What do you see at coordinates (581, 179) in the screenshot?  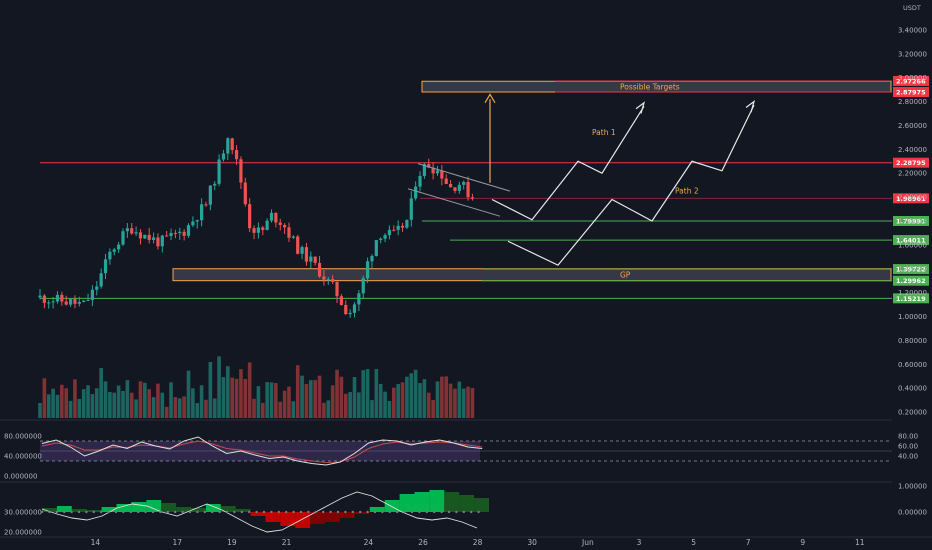 I see `drawings: Path 1 Path 2` at bounding box center [581, 179].